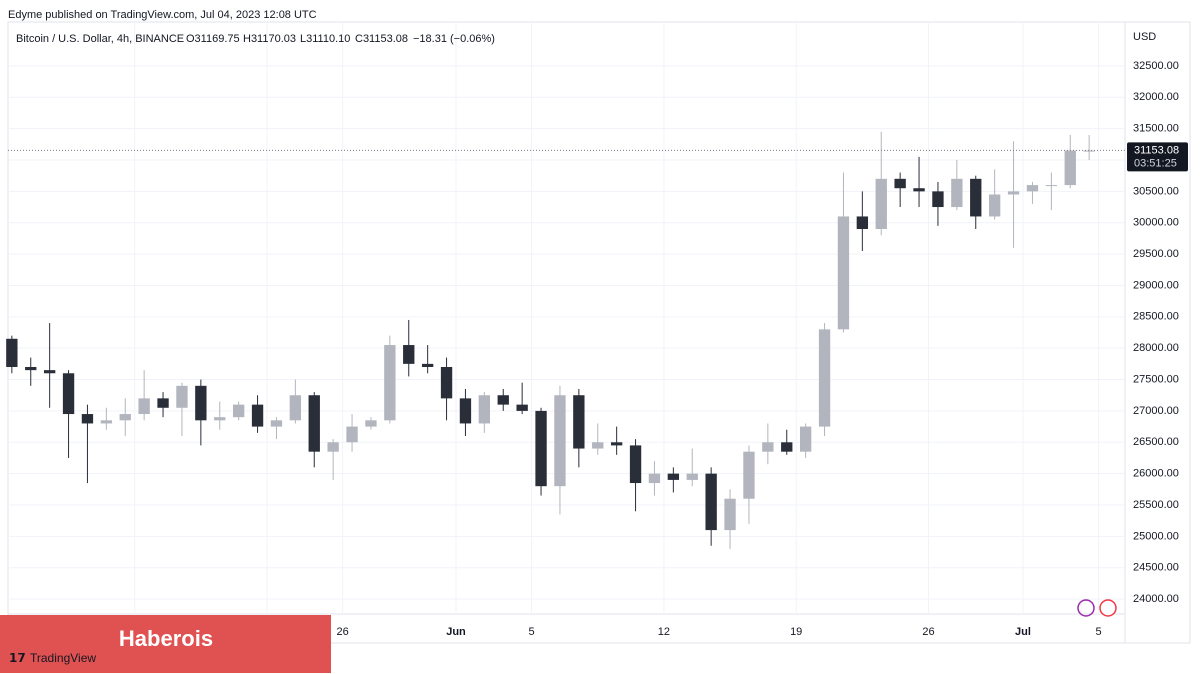  I want to click on y-tick-label: 29500.00, so click(1156, 254).